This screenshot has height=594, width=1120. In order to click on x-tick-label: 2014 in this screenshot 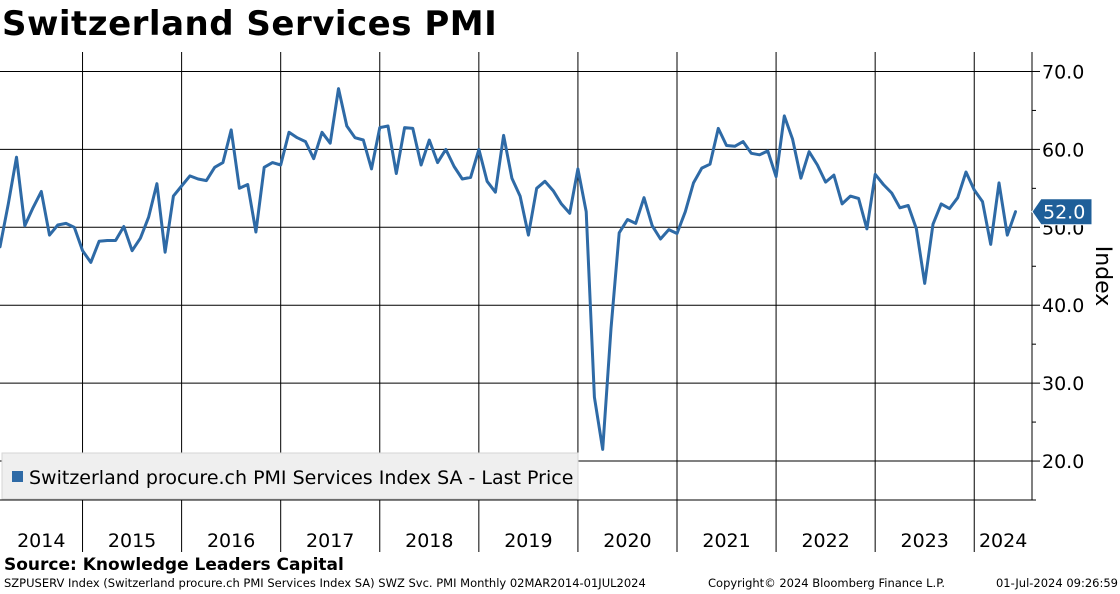, I will do `click(41, 541)`.